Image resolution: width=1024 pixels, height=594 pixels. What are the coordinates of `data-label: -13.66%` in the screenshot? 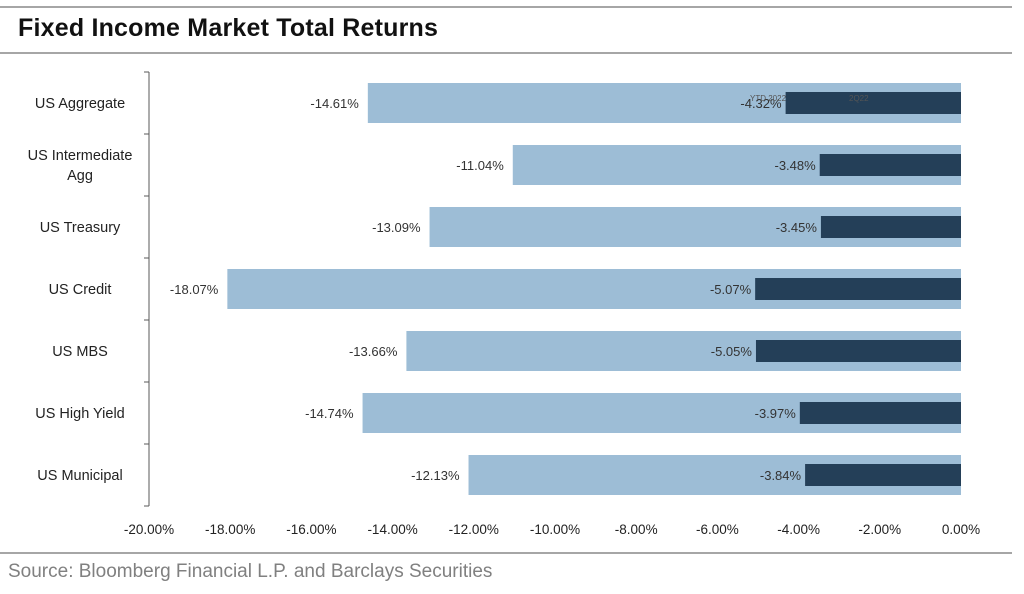 It's located at (373, 351).